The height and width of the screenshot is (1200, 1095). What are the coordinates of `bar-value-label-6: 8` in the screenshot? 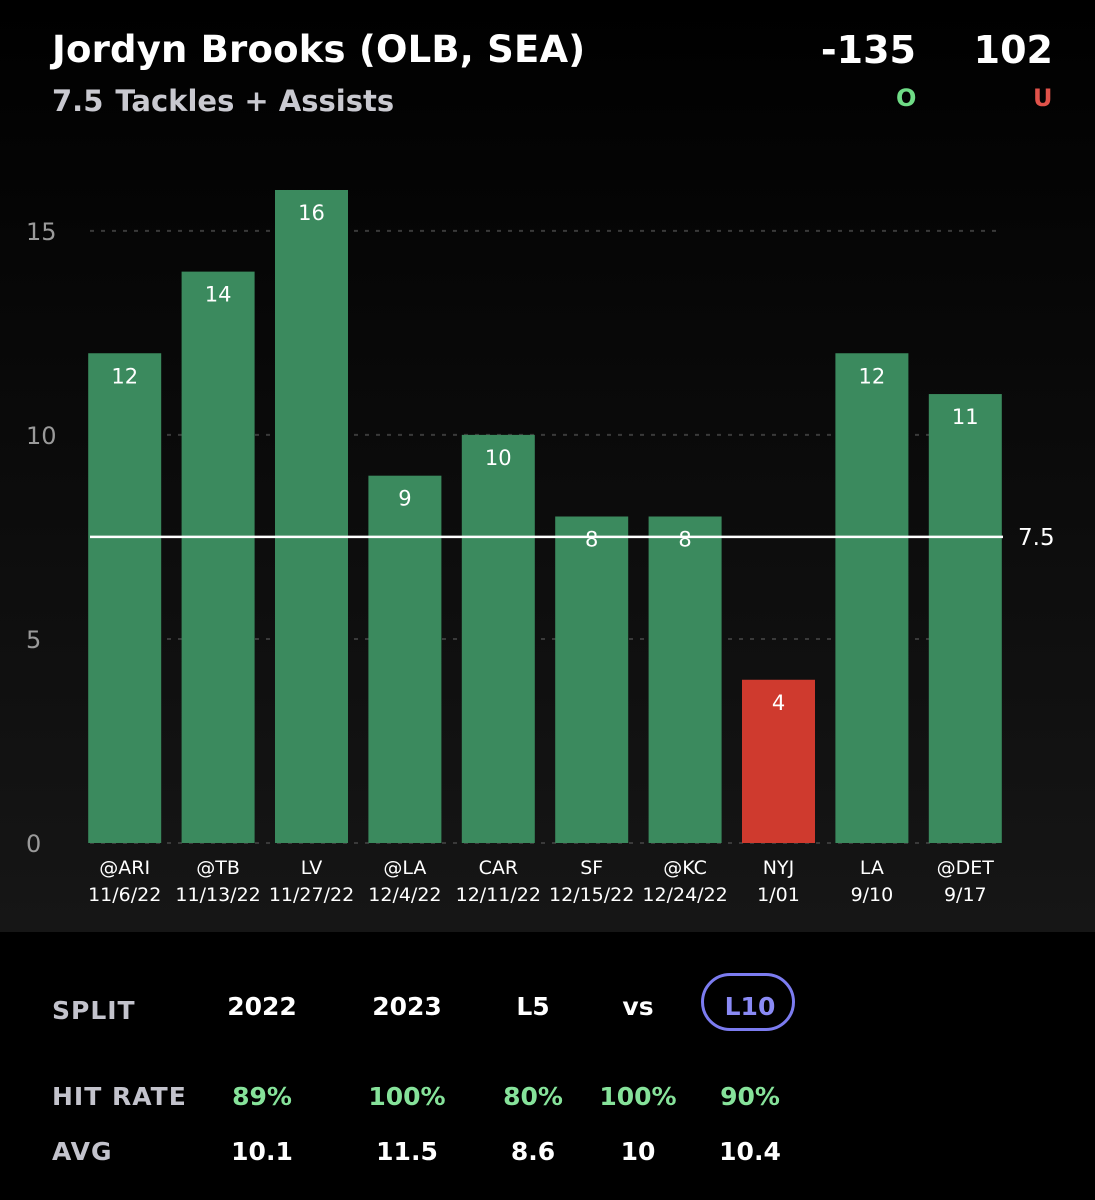 It's located at (684, 540).